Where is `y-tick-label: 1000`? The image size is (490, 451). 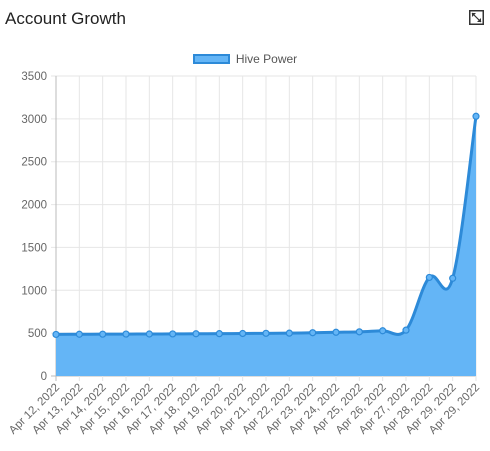
y-tick-label: 1000 is located at coordinates (34, 291).